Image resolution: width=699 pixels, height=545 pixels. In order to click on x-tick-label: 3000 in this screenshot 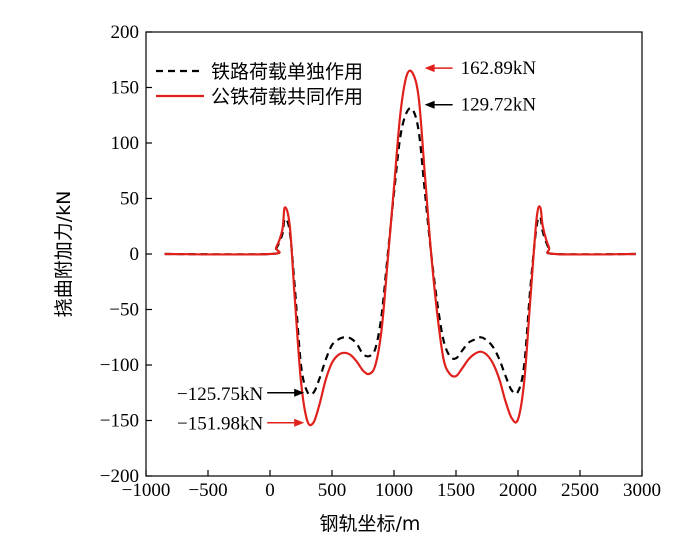, I will do `click(642, 490)`.